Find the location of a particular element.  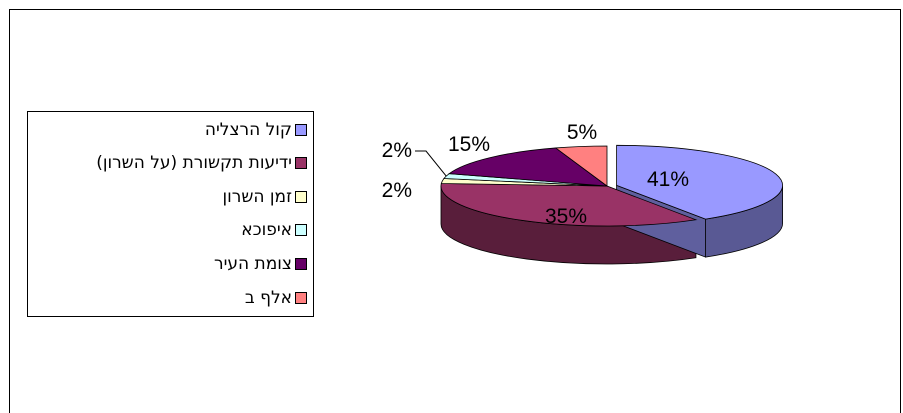

legend-item-kol-herzliya: קול הרצליה is located at coordinates (168, 130).